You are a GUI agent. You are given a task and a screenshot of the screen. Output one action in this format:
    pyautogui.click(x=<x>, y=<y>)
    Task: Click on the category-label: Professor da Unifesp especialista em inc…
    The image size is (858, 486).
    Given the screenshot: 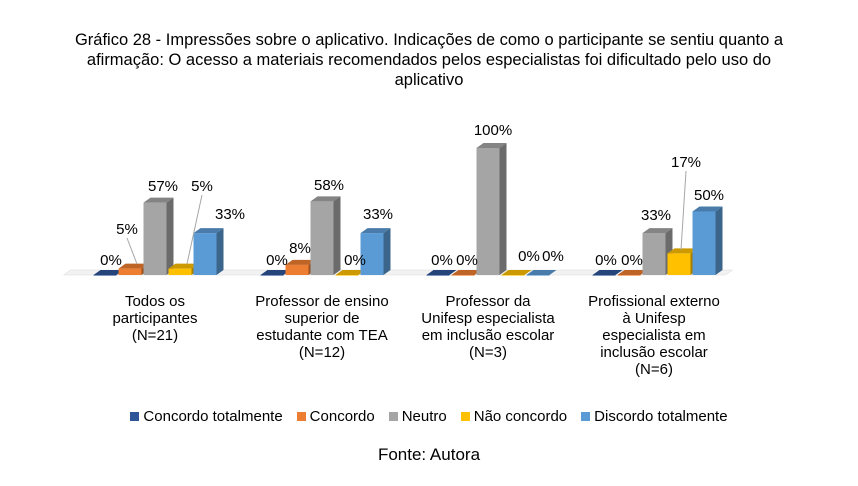 What is the action you would take?
    pyautogui.click(x=488, y=327)
    